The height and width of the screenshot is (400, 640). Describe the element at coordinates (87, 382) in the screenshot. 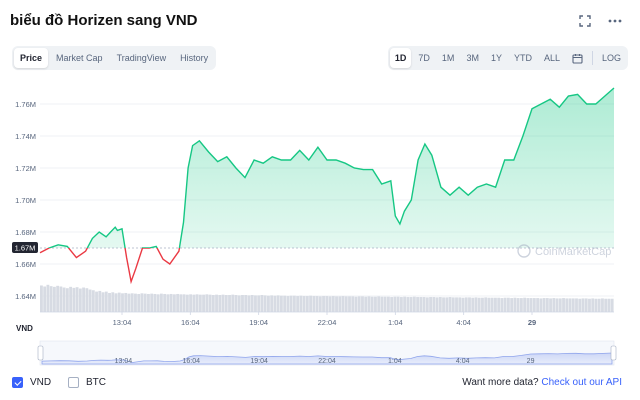

I see `legend-btc: BTC` at that location.